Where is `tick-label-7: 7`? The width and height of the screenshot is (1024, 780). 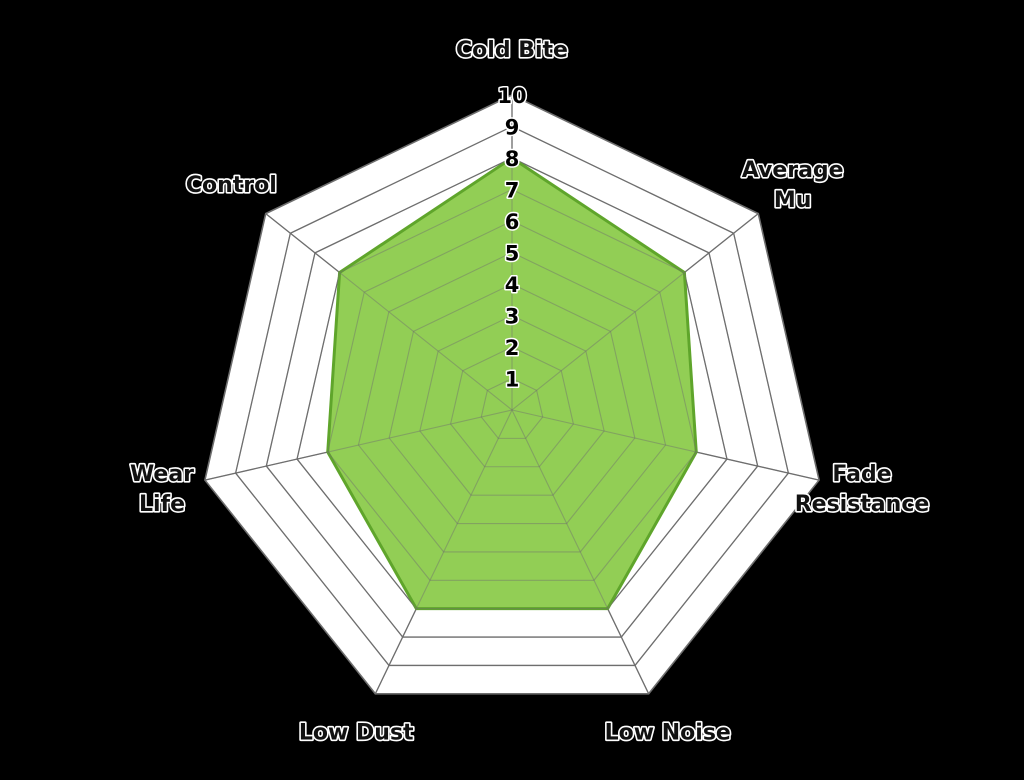 tick-label-7: 7 is located at coordinates (512, 191).